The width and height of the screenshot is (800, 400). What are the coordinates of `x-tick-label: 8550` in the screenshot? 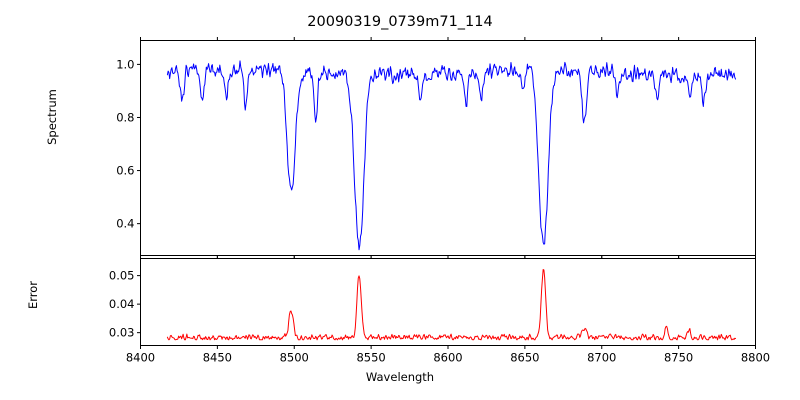 It's located at (370, 358).